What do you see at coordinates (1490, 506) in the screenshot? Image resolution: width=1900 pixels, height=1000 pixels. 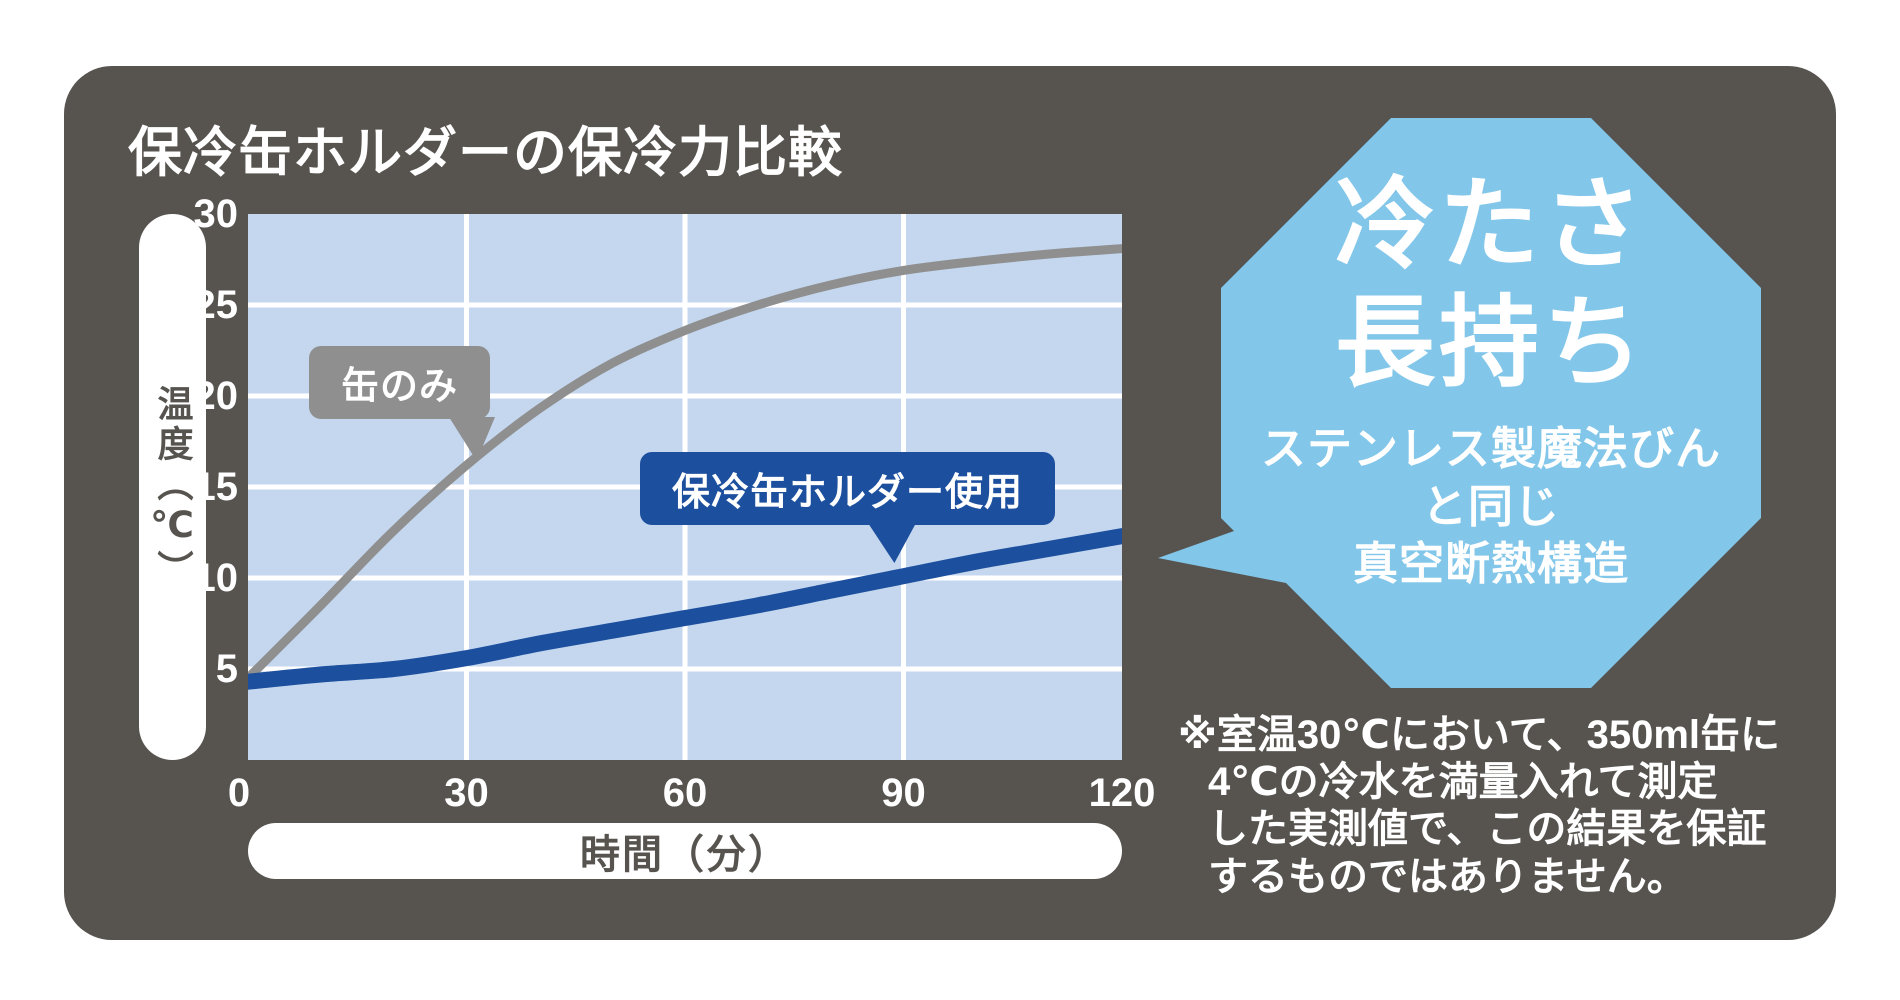 I see `badge-sub-2: と同じ` at bounding box center [1490, 506].